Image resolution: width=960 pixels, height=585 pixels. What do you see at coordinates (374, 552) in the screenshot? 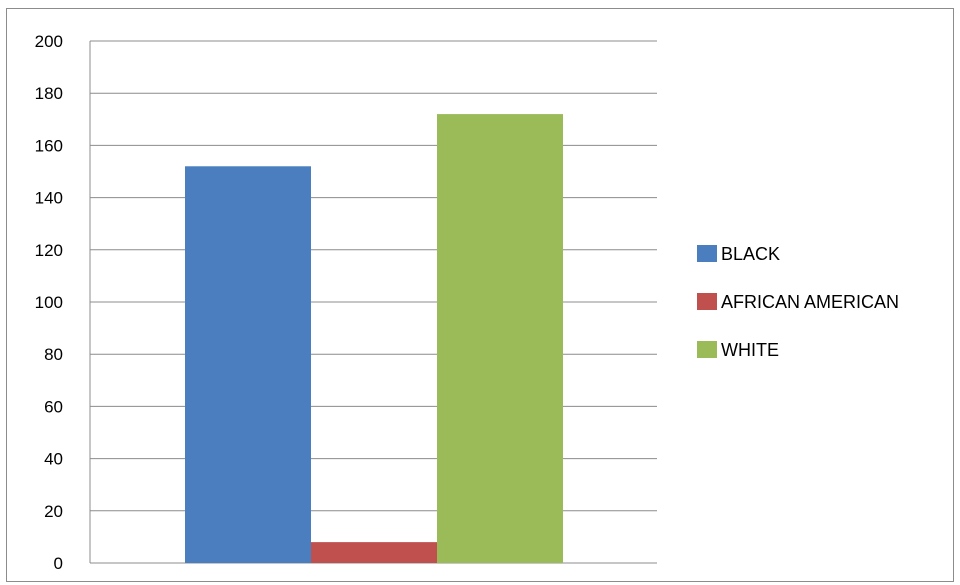
I see `bar-african-american` at bounding box center [374, 552].